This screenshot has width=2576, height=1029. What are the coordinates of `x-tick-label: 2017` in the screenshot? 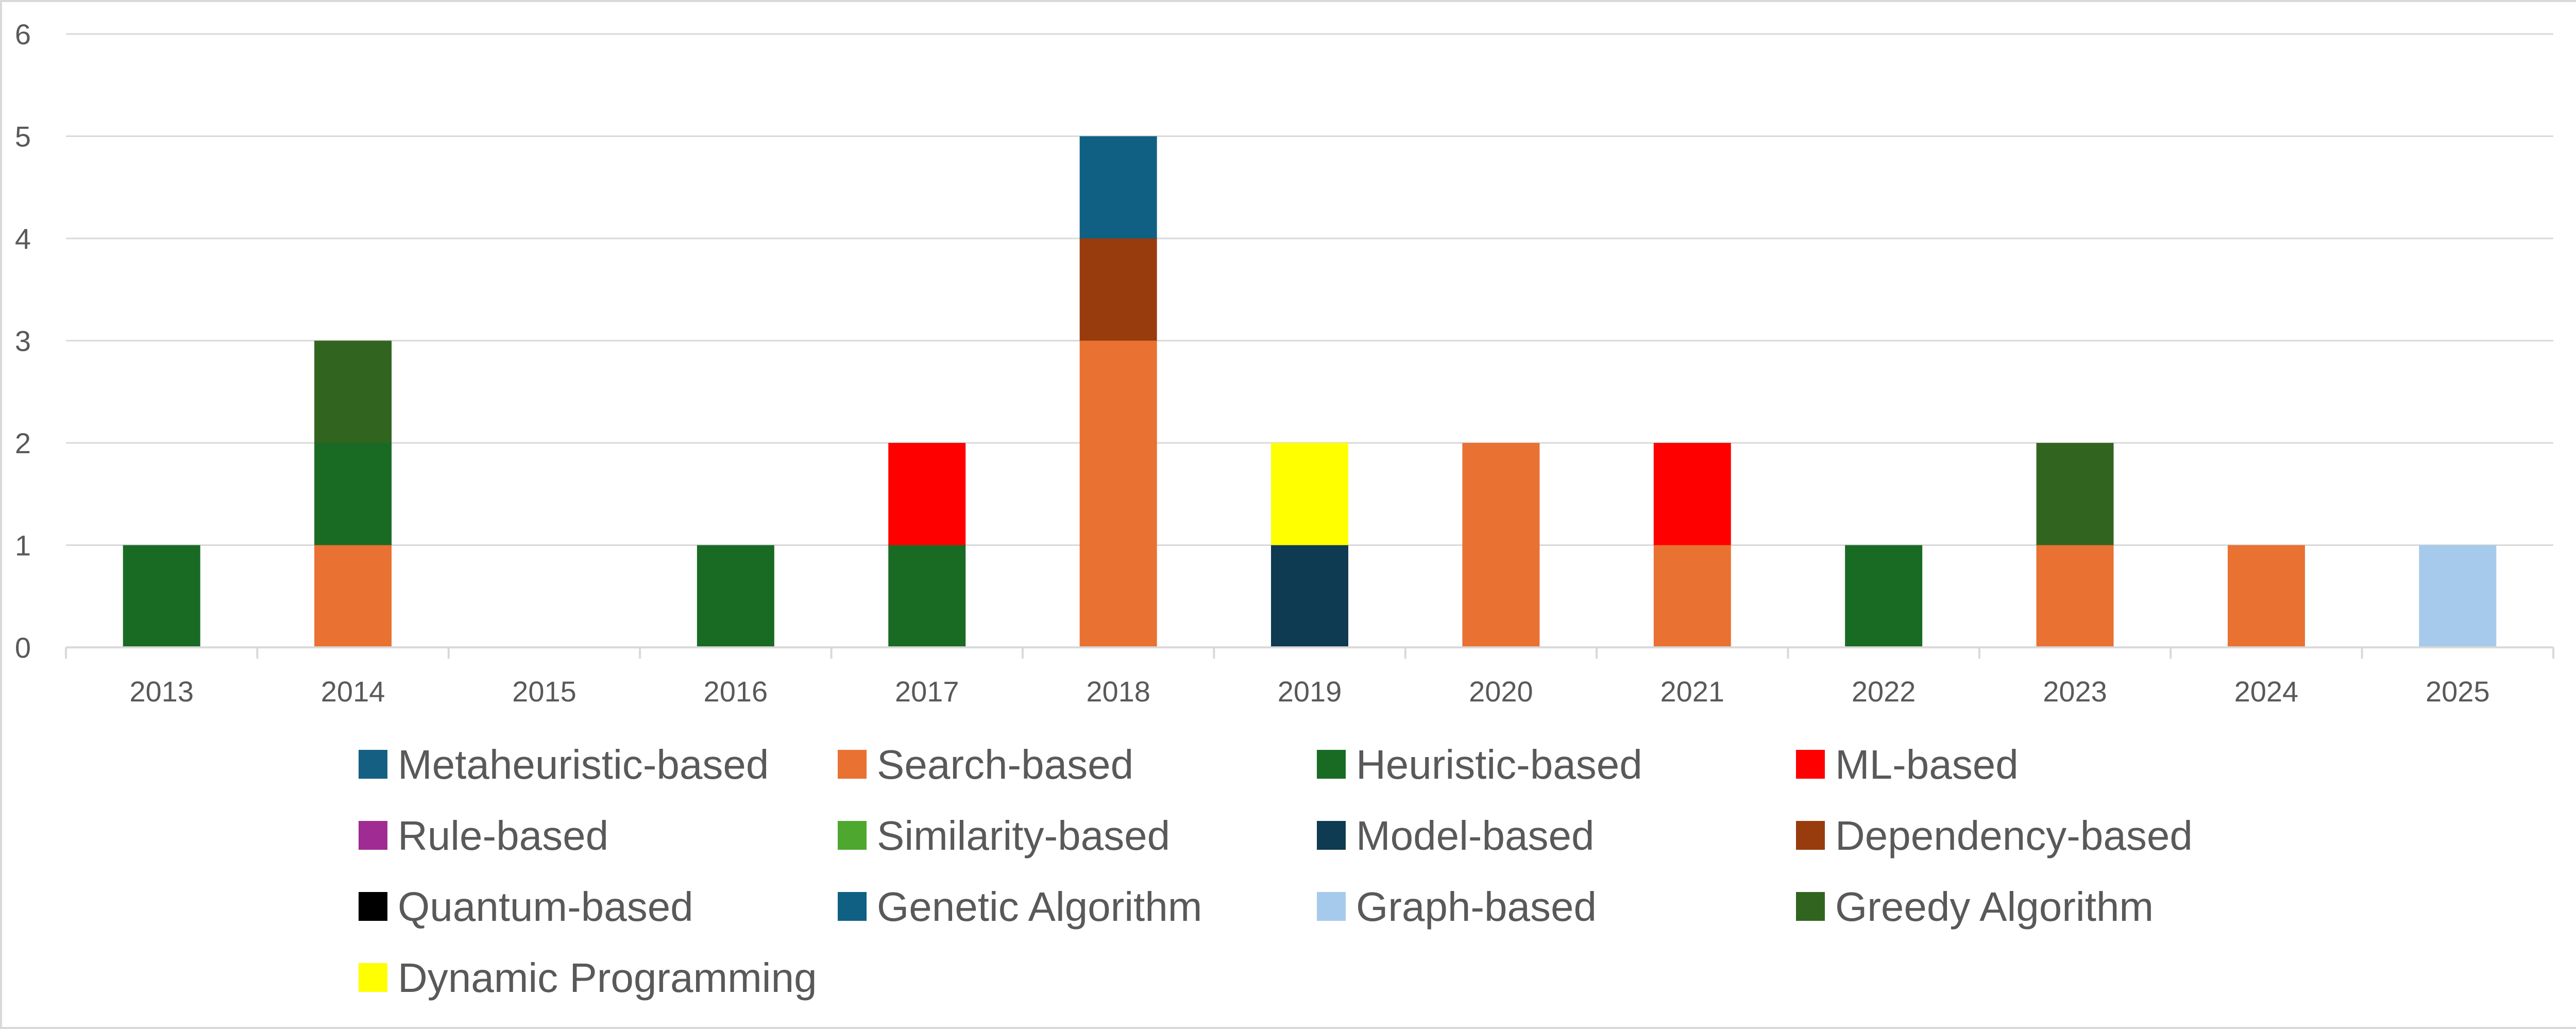 It's located at (927, 691).